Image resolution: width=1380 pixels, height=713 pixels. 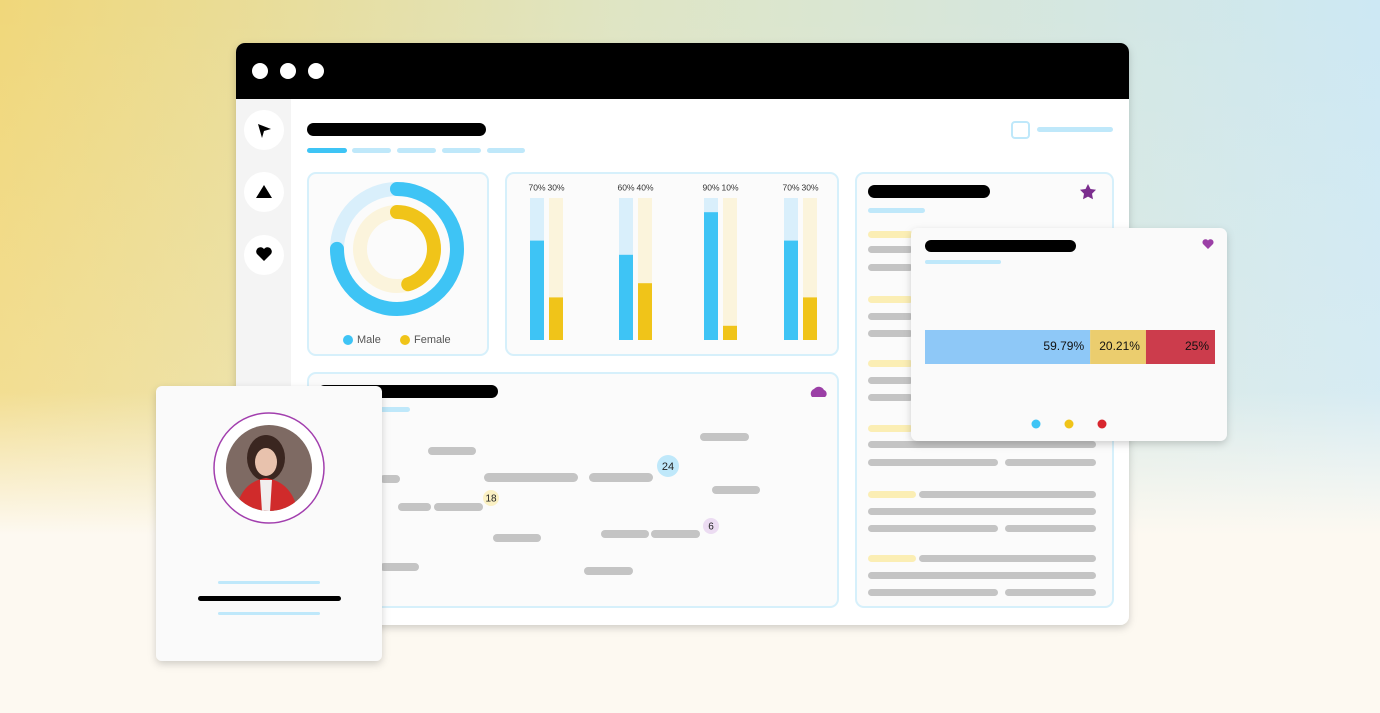 I want to click on bar-label: 30%, so click(x=555, y=187).